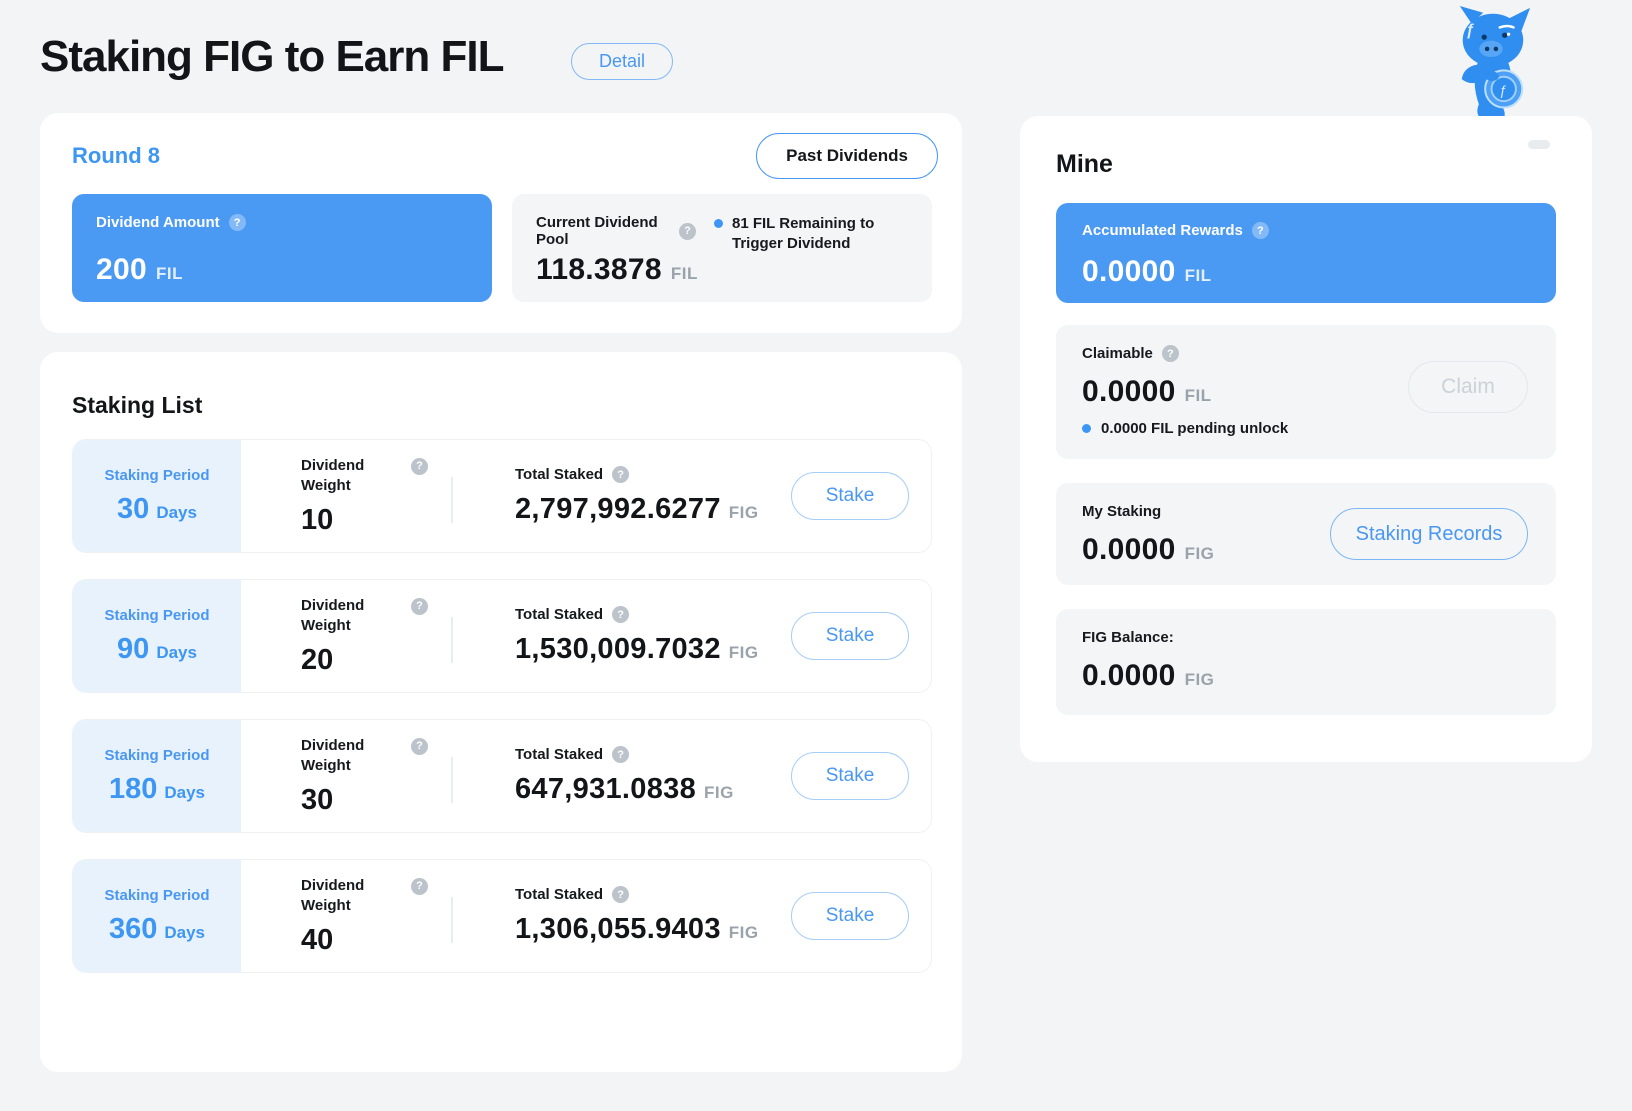  What do you see at coordinates (1117, 353) in the screenshot?
I see `claimable-label: Claimable` at bounding box center [1117, 353].